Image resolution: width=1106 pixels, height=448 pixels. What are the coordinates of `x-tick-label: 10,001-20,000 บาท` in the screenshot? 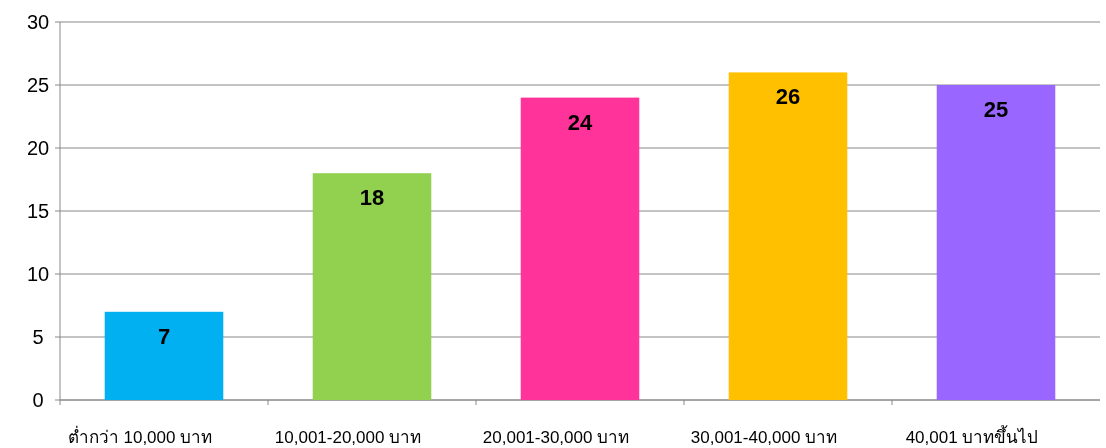 It's located at (348, 437).